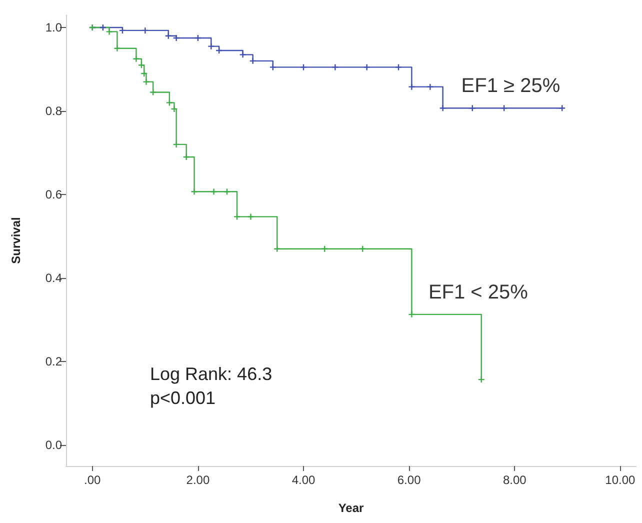  I want to click on y-tick-label: 0.2, so click(53, 361).